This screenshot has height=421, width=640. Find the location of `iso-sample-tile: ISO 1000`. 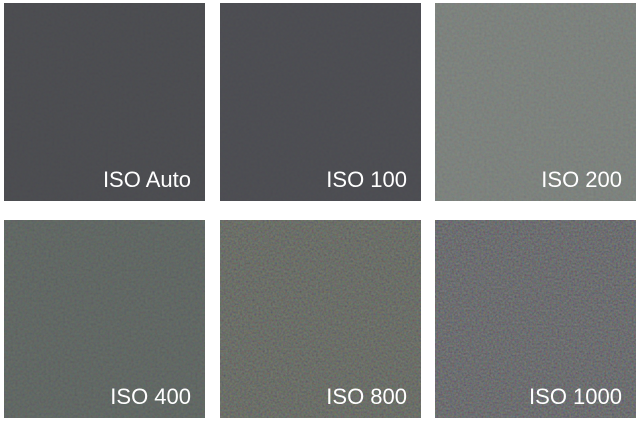

iso-sample-tile: ISO 1000 is located at coordinates (535, 319).